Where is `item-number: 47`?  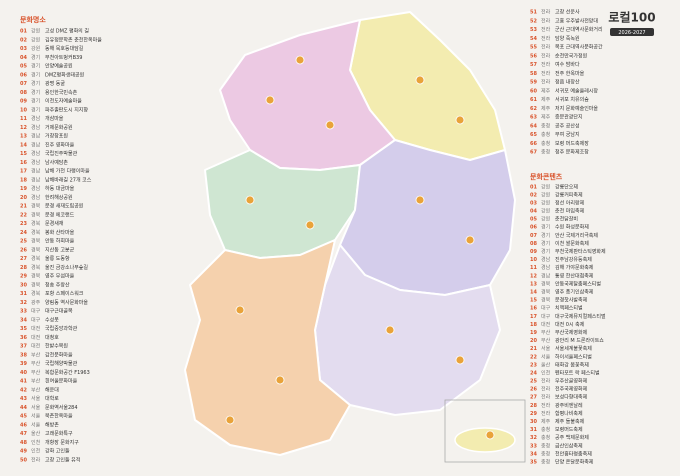 item-number: 47 is located at coordinates (23, 434).